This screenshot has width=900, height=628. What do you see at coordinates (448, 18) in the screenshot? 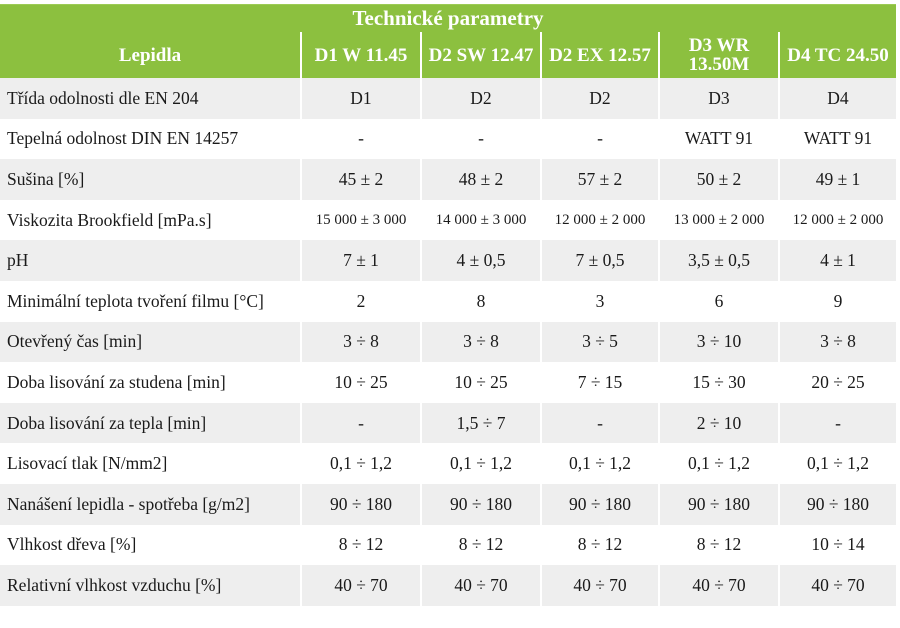
I see `table-title: Technické parametry` at bounding box center [448, 18].